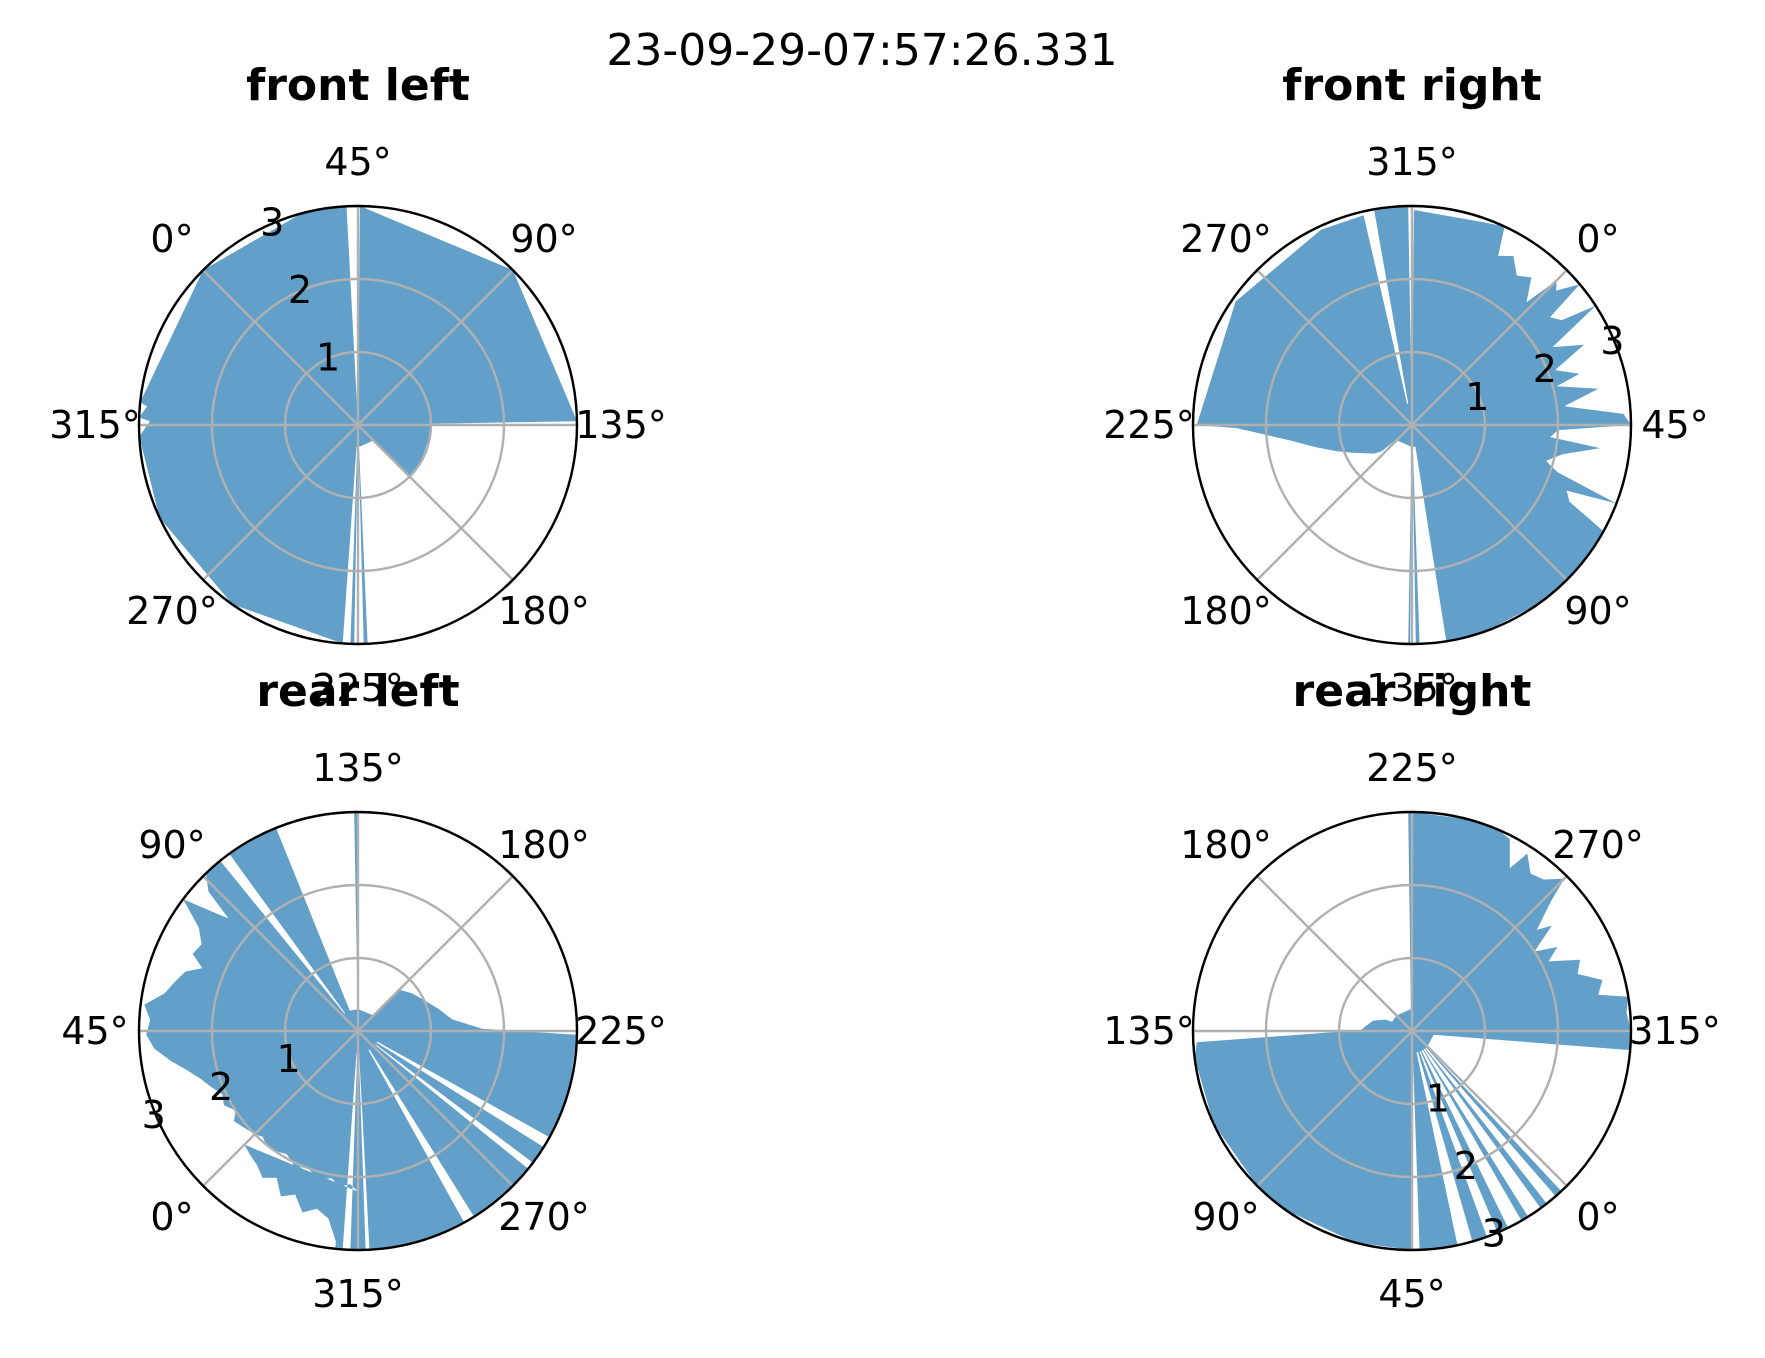 This screenshot has width=1765, height=1358. I want to click on panel-title: front left, so click(358, 85).